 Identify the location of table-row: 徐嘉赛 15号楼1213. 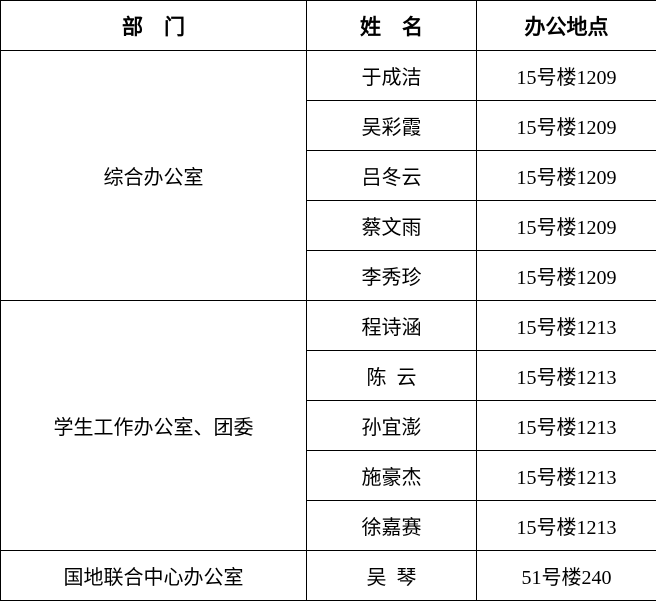
(328, 525).